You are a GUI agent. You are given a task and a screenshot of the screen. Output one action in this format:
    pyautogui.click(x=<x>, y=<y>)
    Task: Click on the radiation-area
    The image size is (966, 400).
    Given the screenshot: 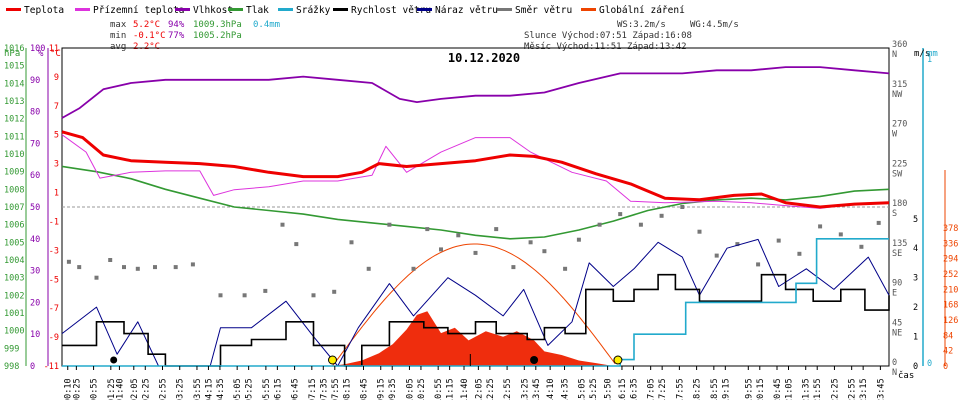 What is the action you would take?
    pyautogui.click(x=472, y=338)
    